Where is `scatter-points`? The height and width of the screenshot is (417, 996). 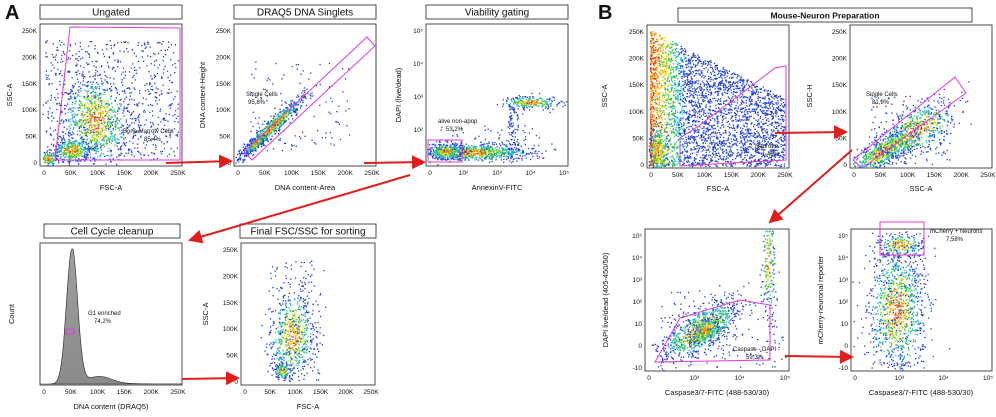
scatter-points is located at coordinates (497, 129).